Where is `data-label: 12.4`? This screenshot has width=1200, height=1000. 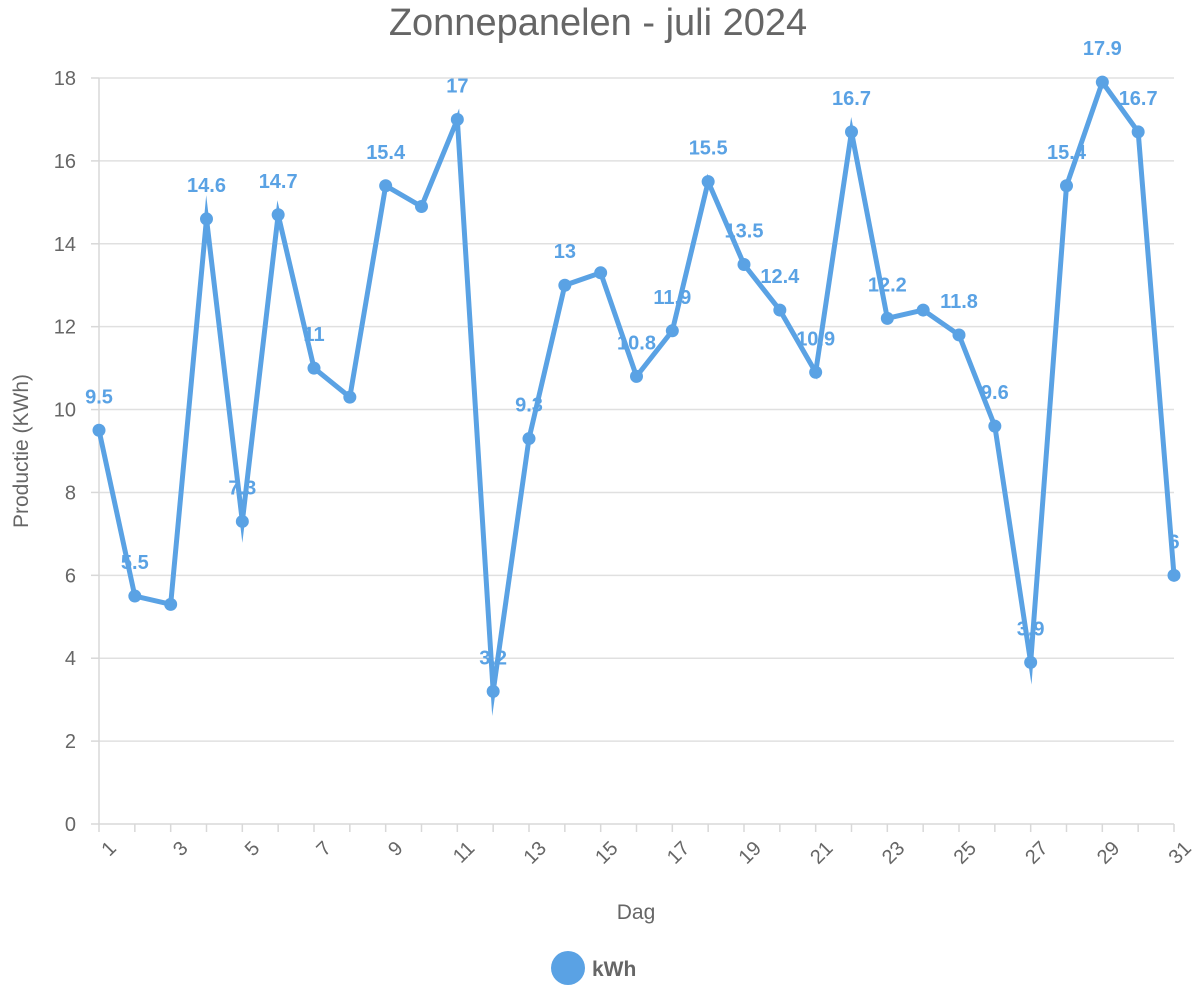 data-label: 12.4 is located at coordinates (780, 277).